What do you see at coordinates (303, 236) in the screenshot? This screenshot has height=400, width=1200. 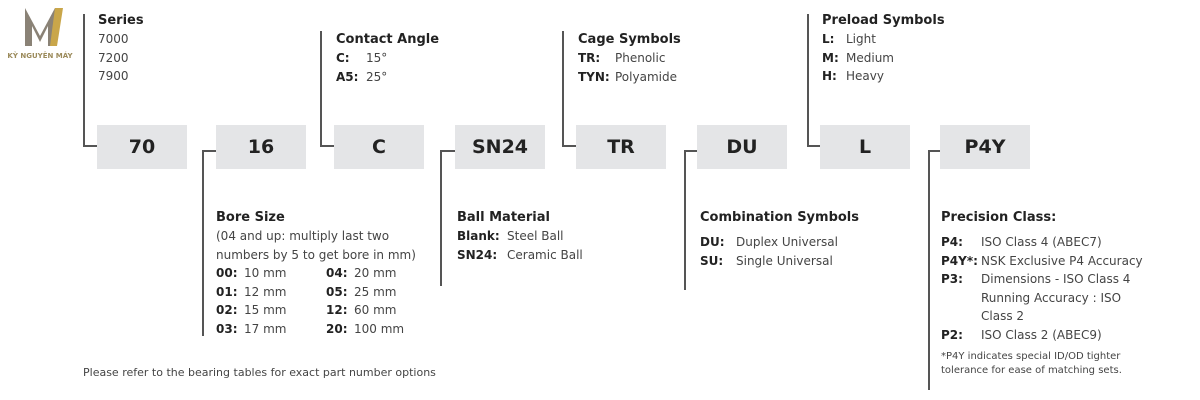 I see `bore-desc: (04 and up: multiply last two` at bounding box center [303, 236].